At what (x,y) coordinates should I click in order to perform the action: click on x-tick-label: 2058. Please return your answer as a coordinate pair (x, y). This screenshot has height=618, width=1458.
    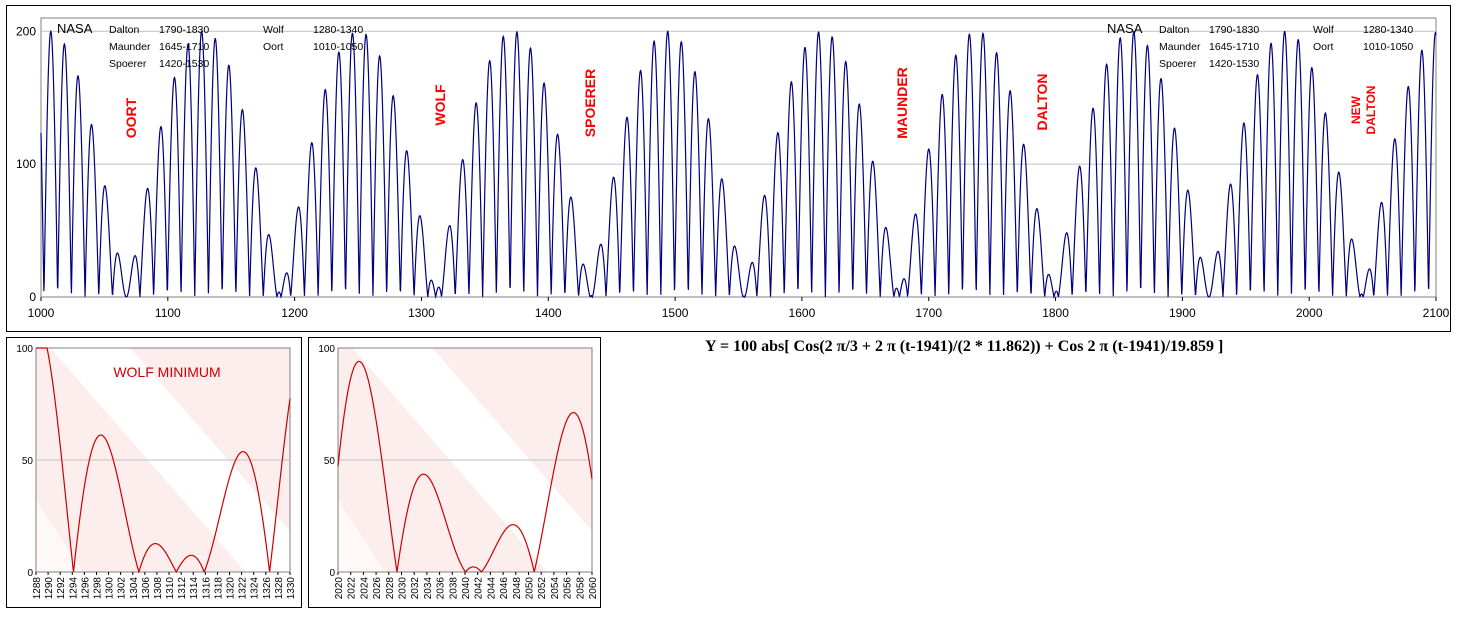
    Looking at the image, I should click on (580, 588).